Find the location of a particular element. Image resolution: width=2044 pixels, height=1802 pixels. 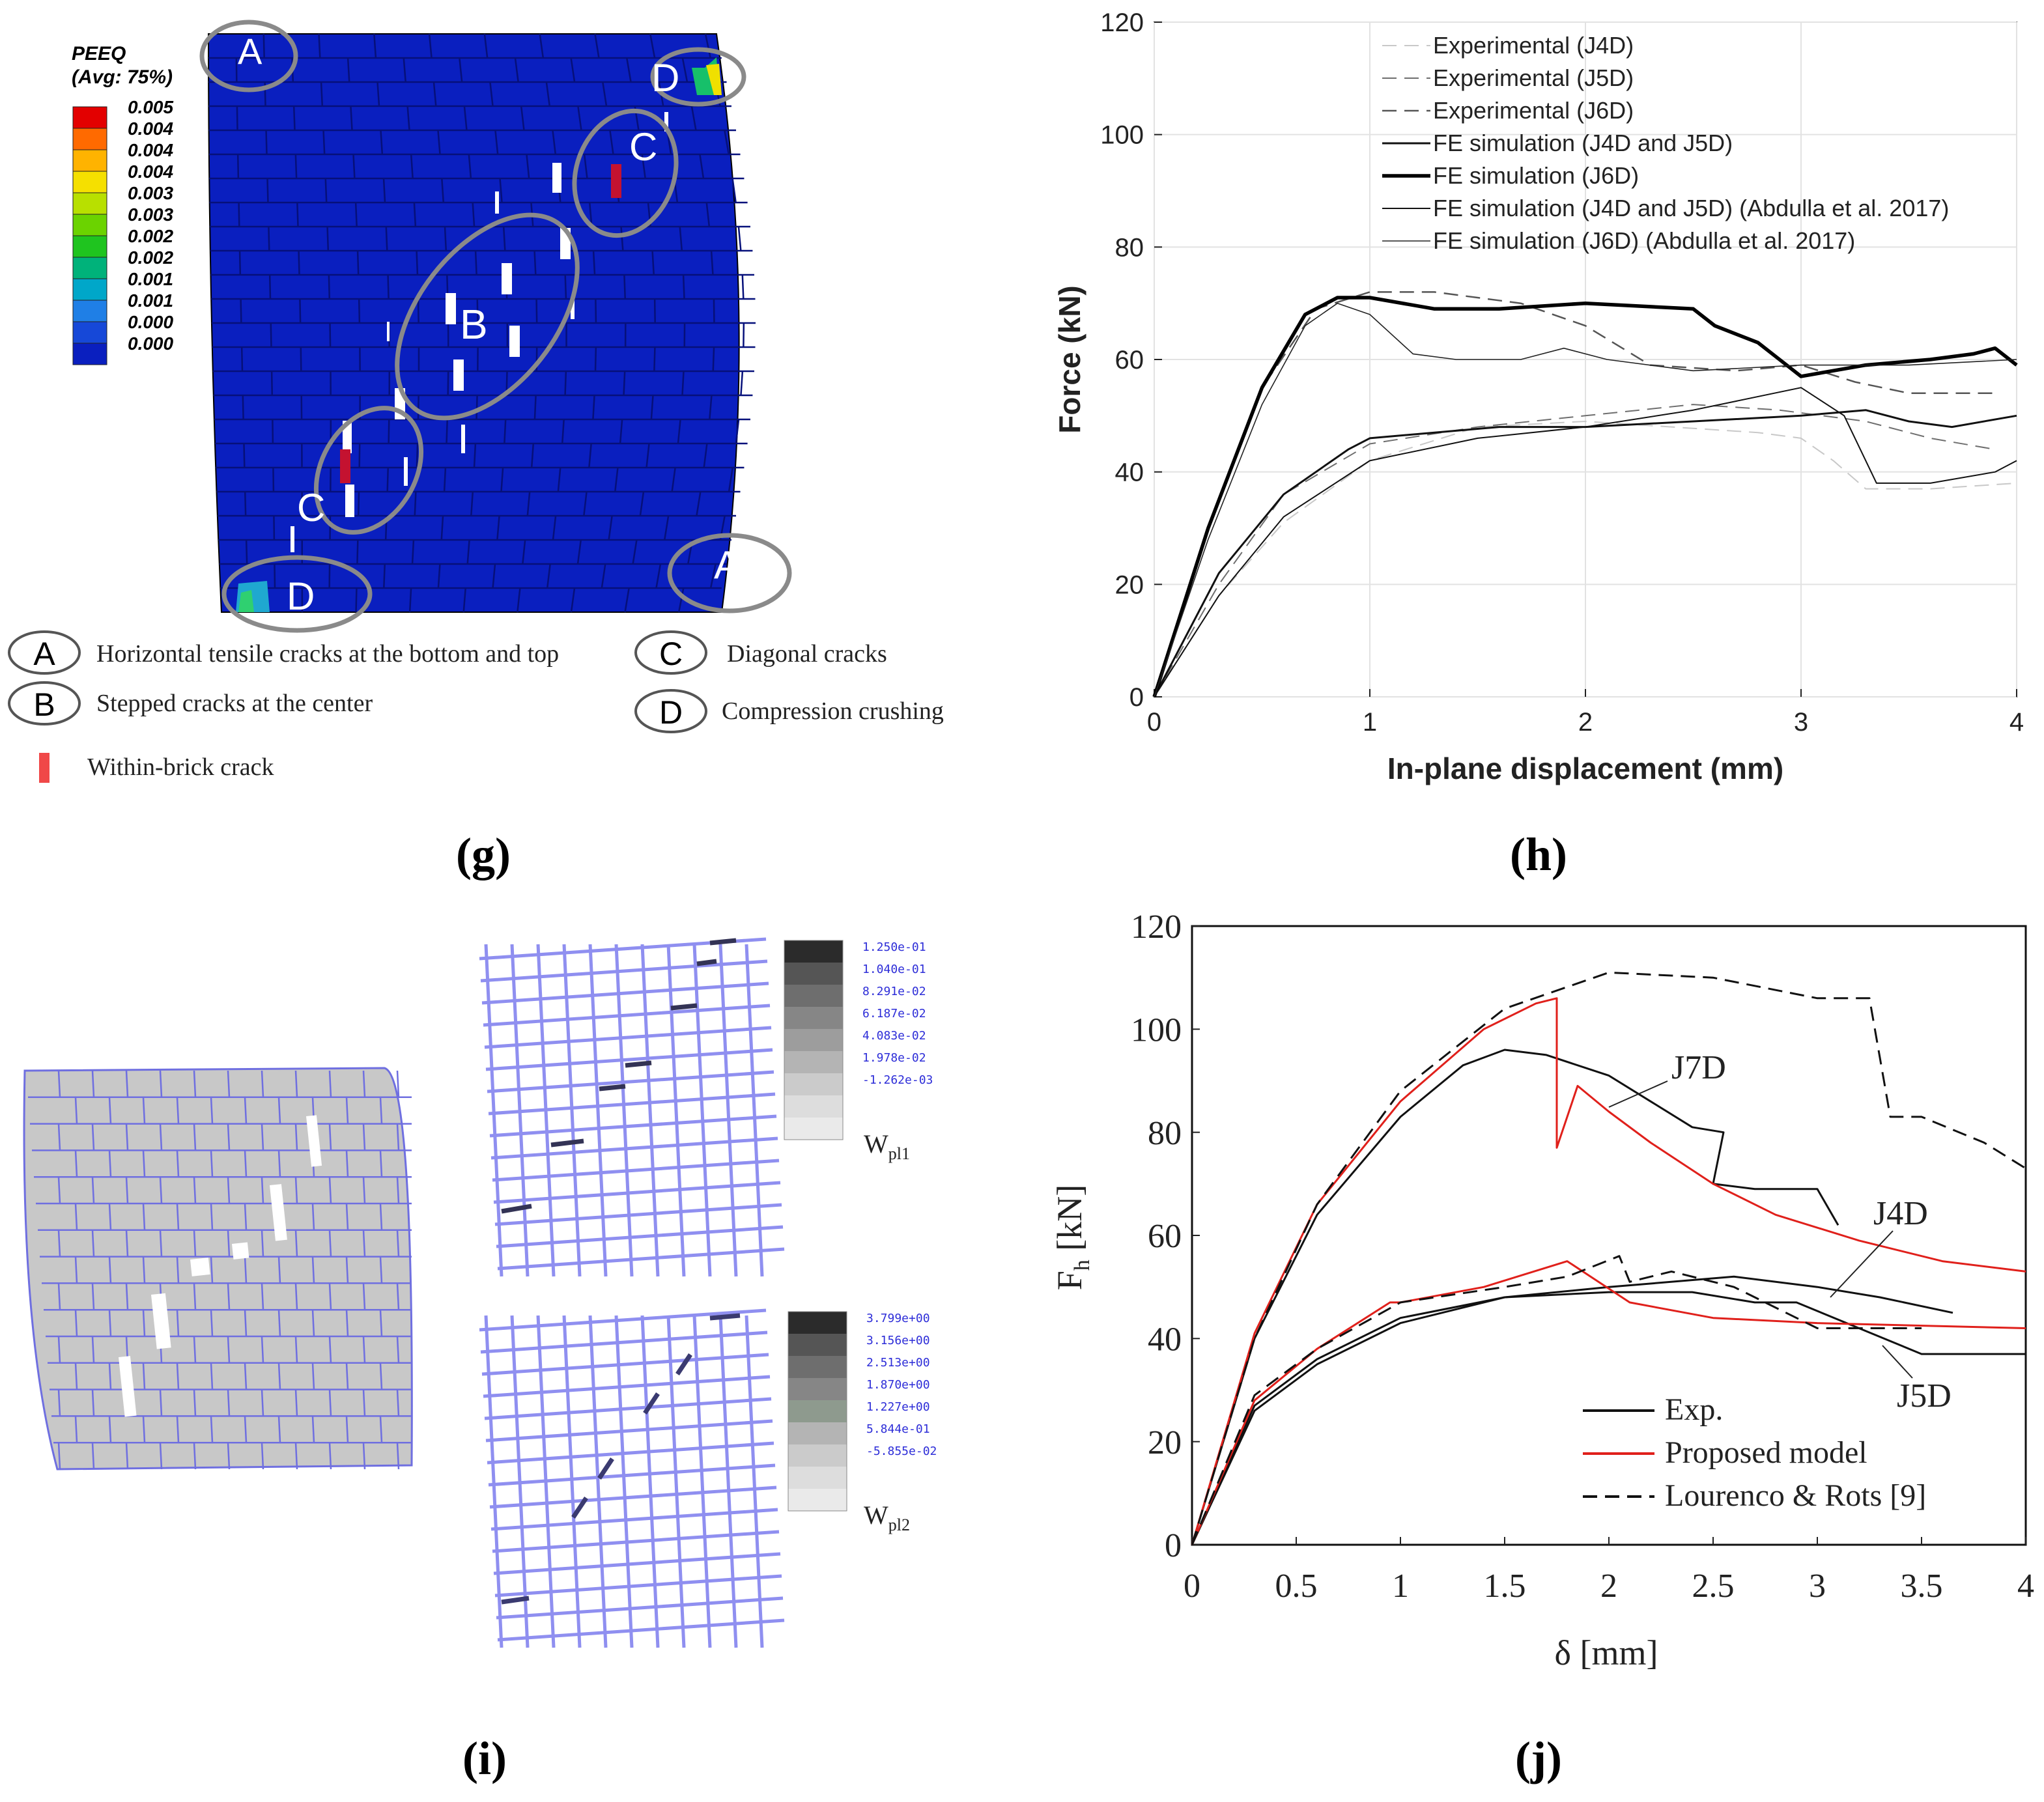

legend-a-letter: A is located at coordinates (44, 654).